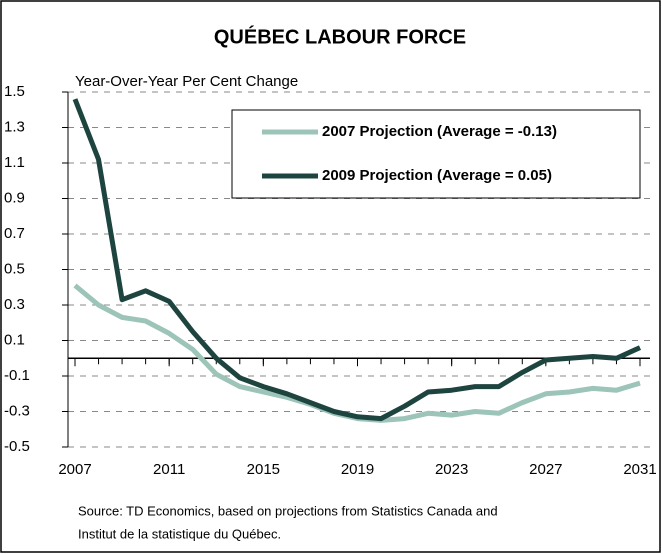 This screenshot has width=662, height=554. Describe the element at coordinates (545, 469) in the screenshot. I see `x-tick-label: 2027` at that location.